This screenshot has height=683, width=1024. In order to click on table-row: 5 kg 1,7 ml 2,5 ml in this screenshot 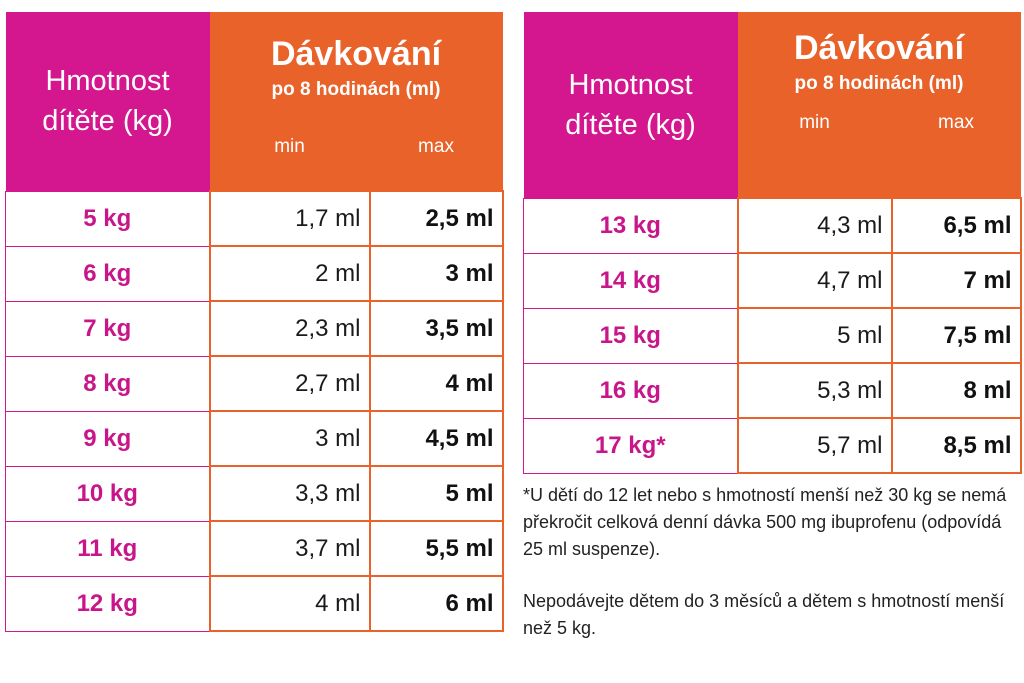, I will do `click(254, 218)`.